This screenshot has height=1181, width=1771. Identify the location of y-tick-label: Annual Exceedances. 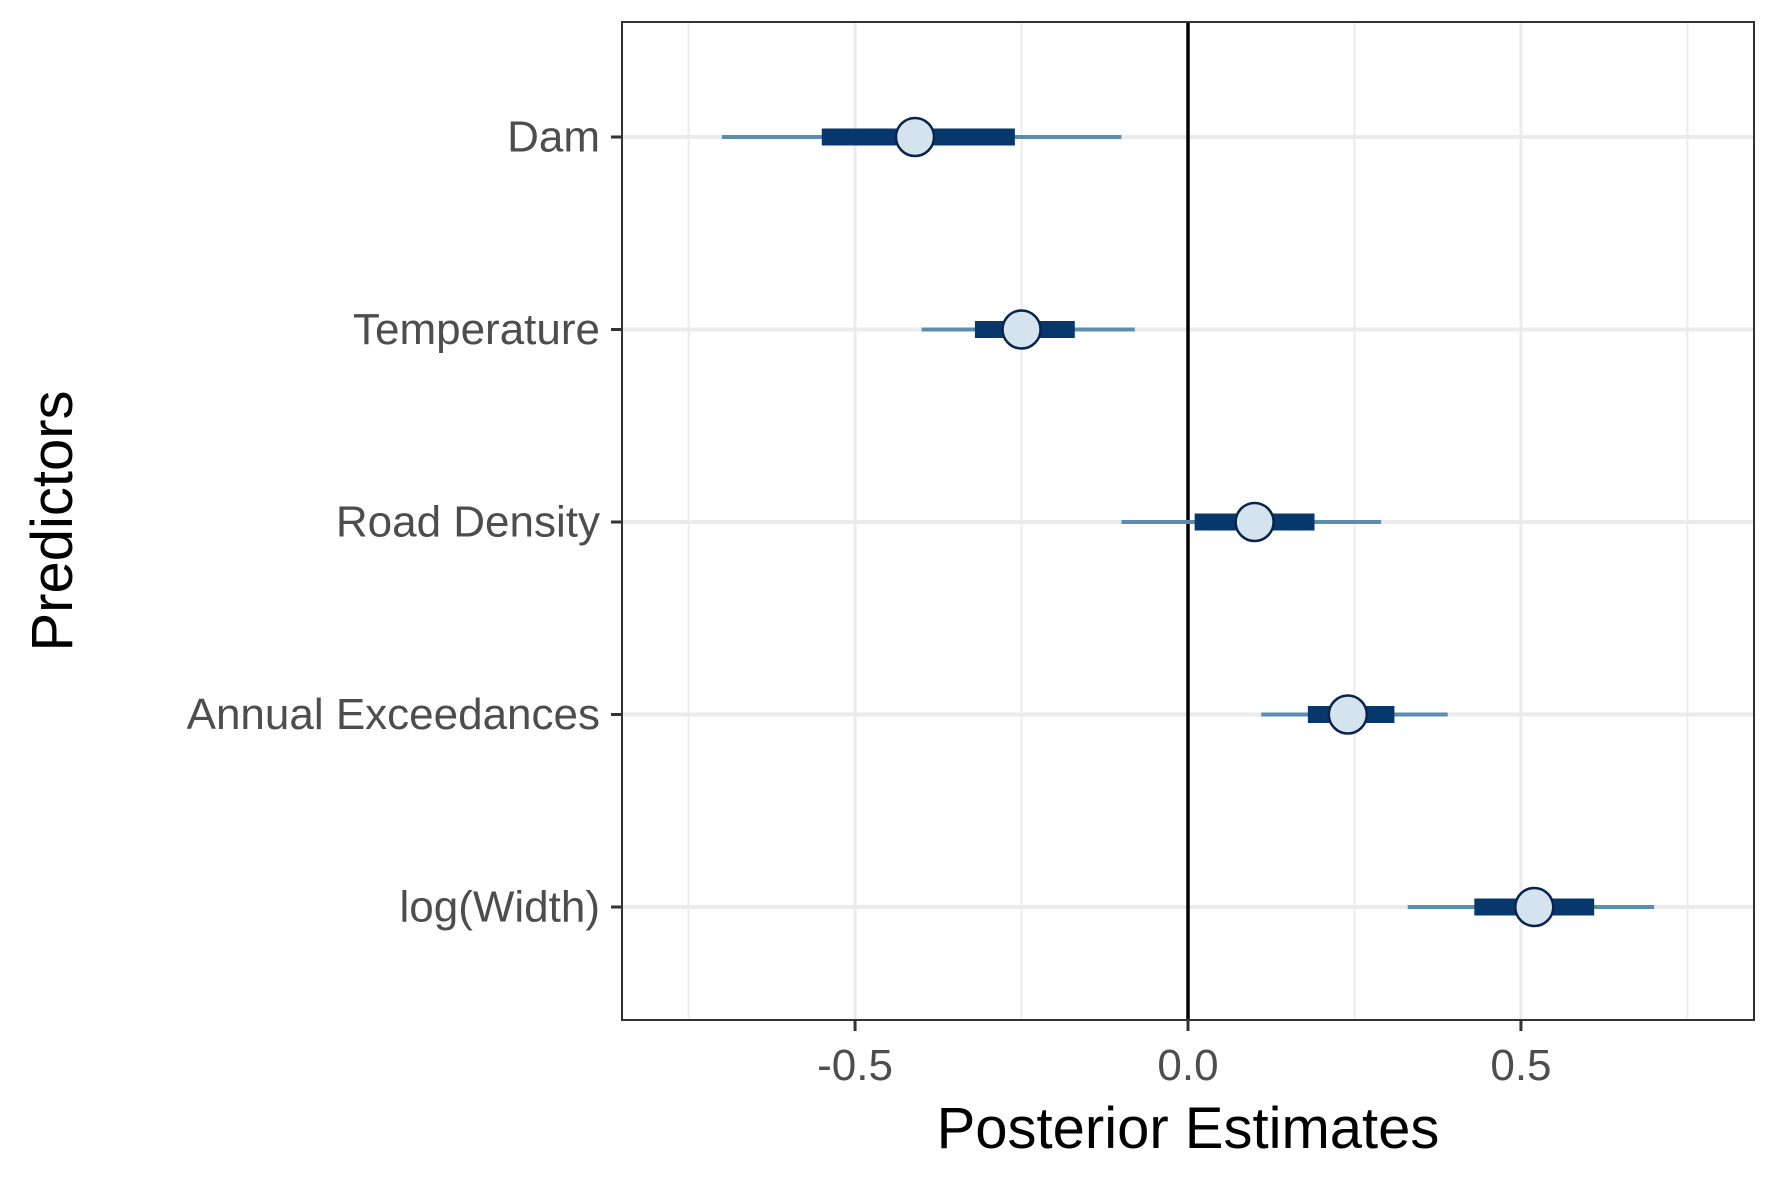
(393, 714).